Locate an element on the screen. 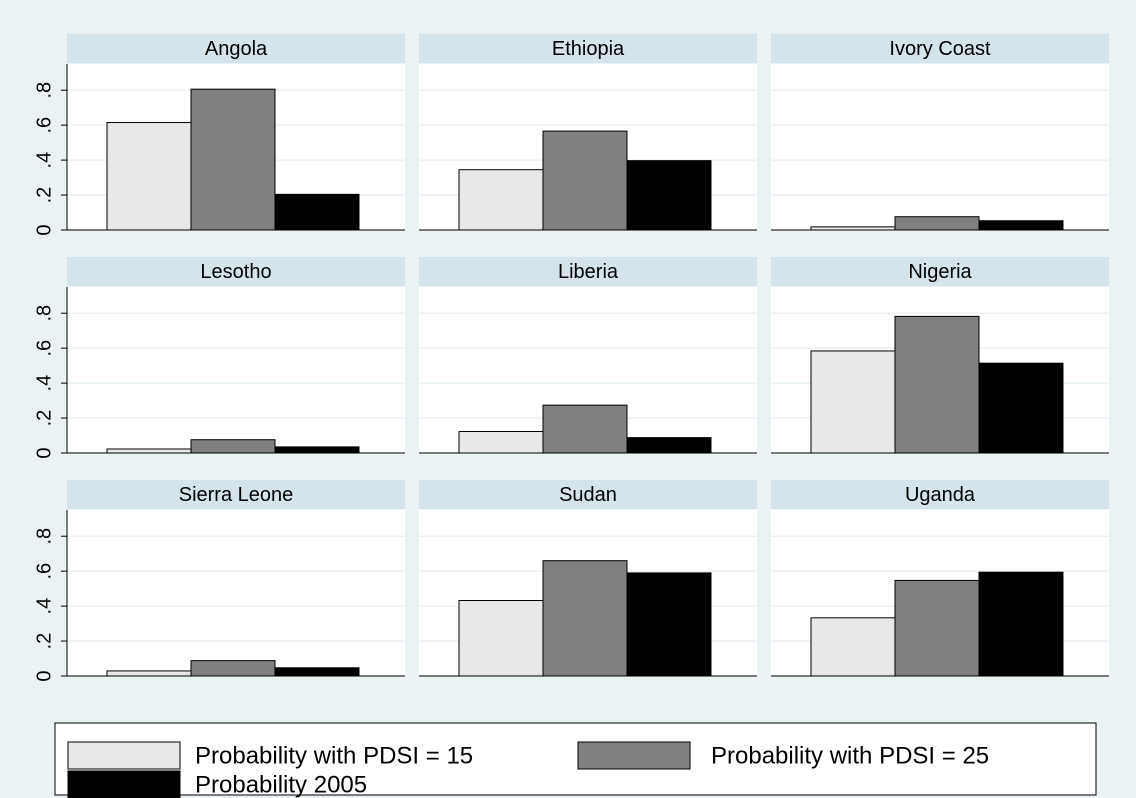  panel-title: Ethiopia is located at coordinates (588, 49).